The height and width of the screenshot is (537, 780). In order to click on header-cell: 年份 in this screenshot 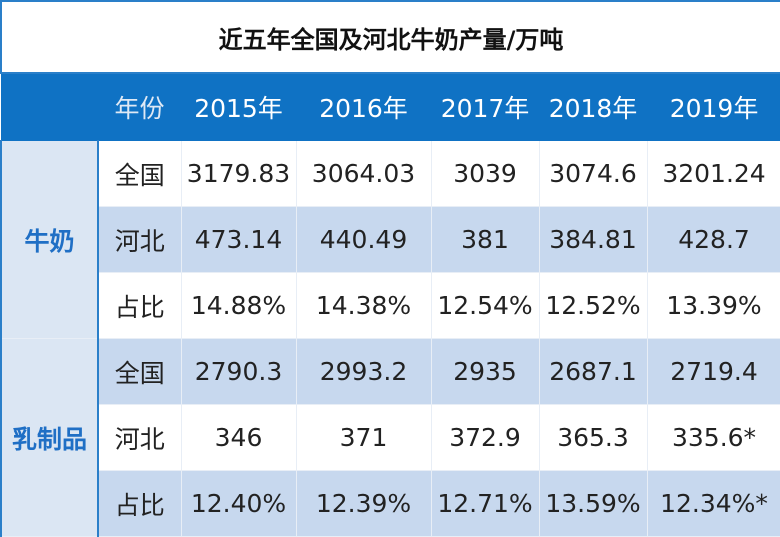, I will do `click(139, 106)`.